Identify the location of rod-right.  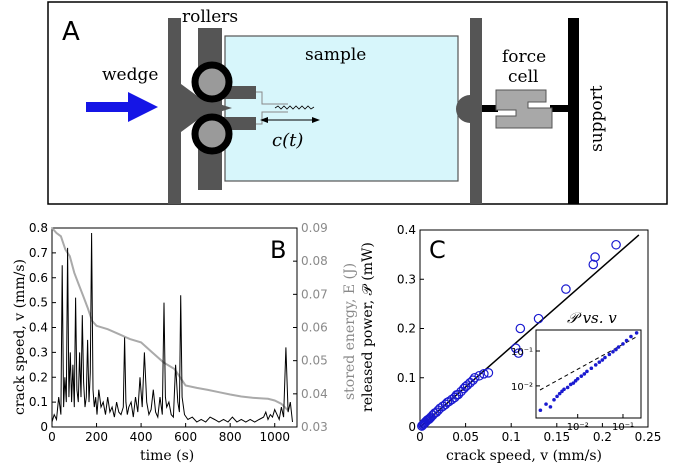
(560, 108).